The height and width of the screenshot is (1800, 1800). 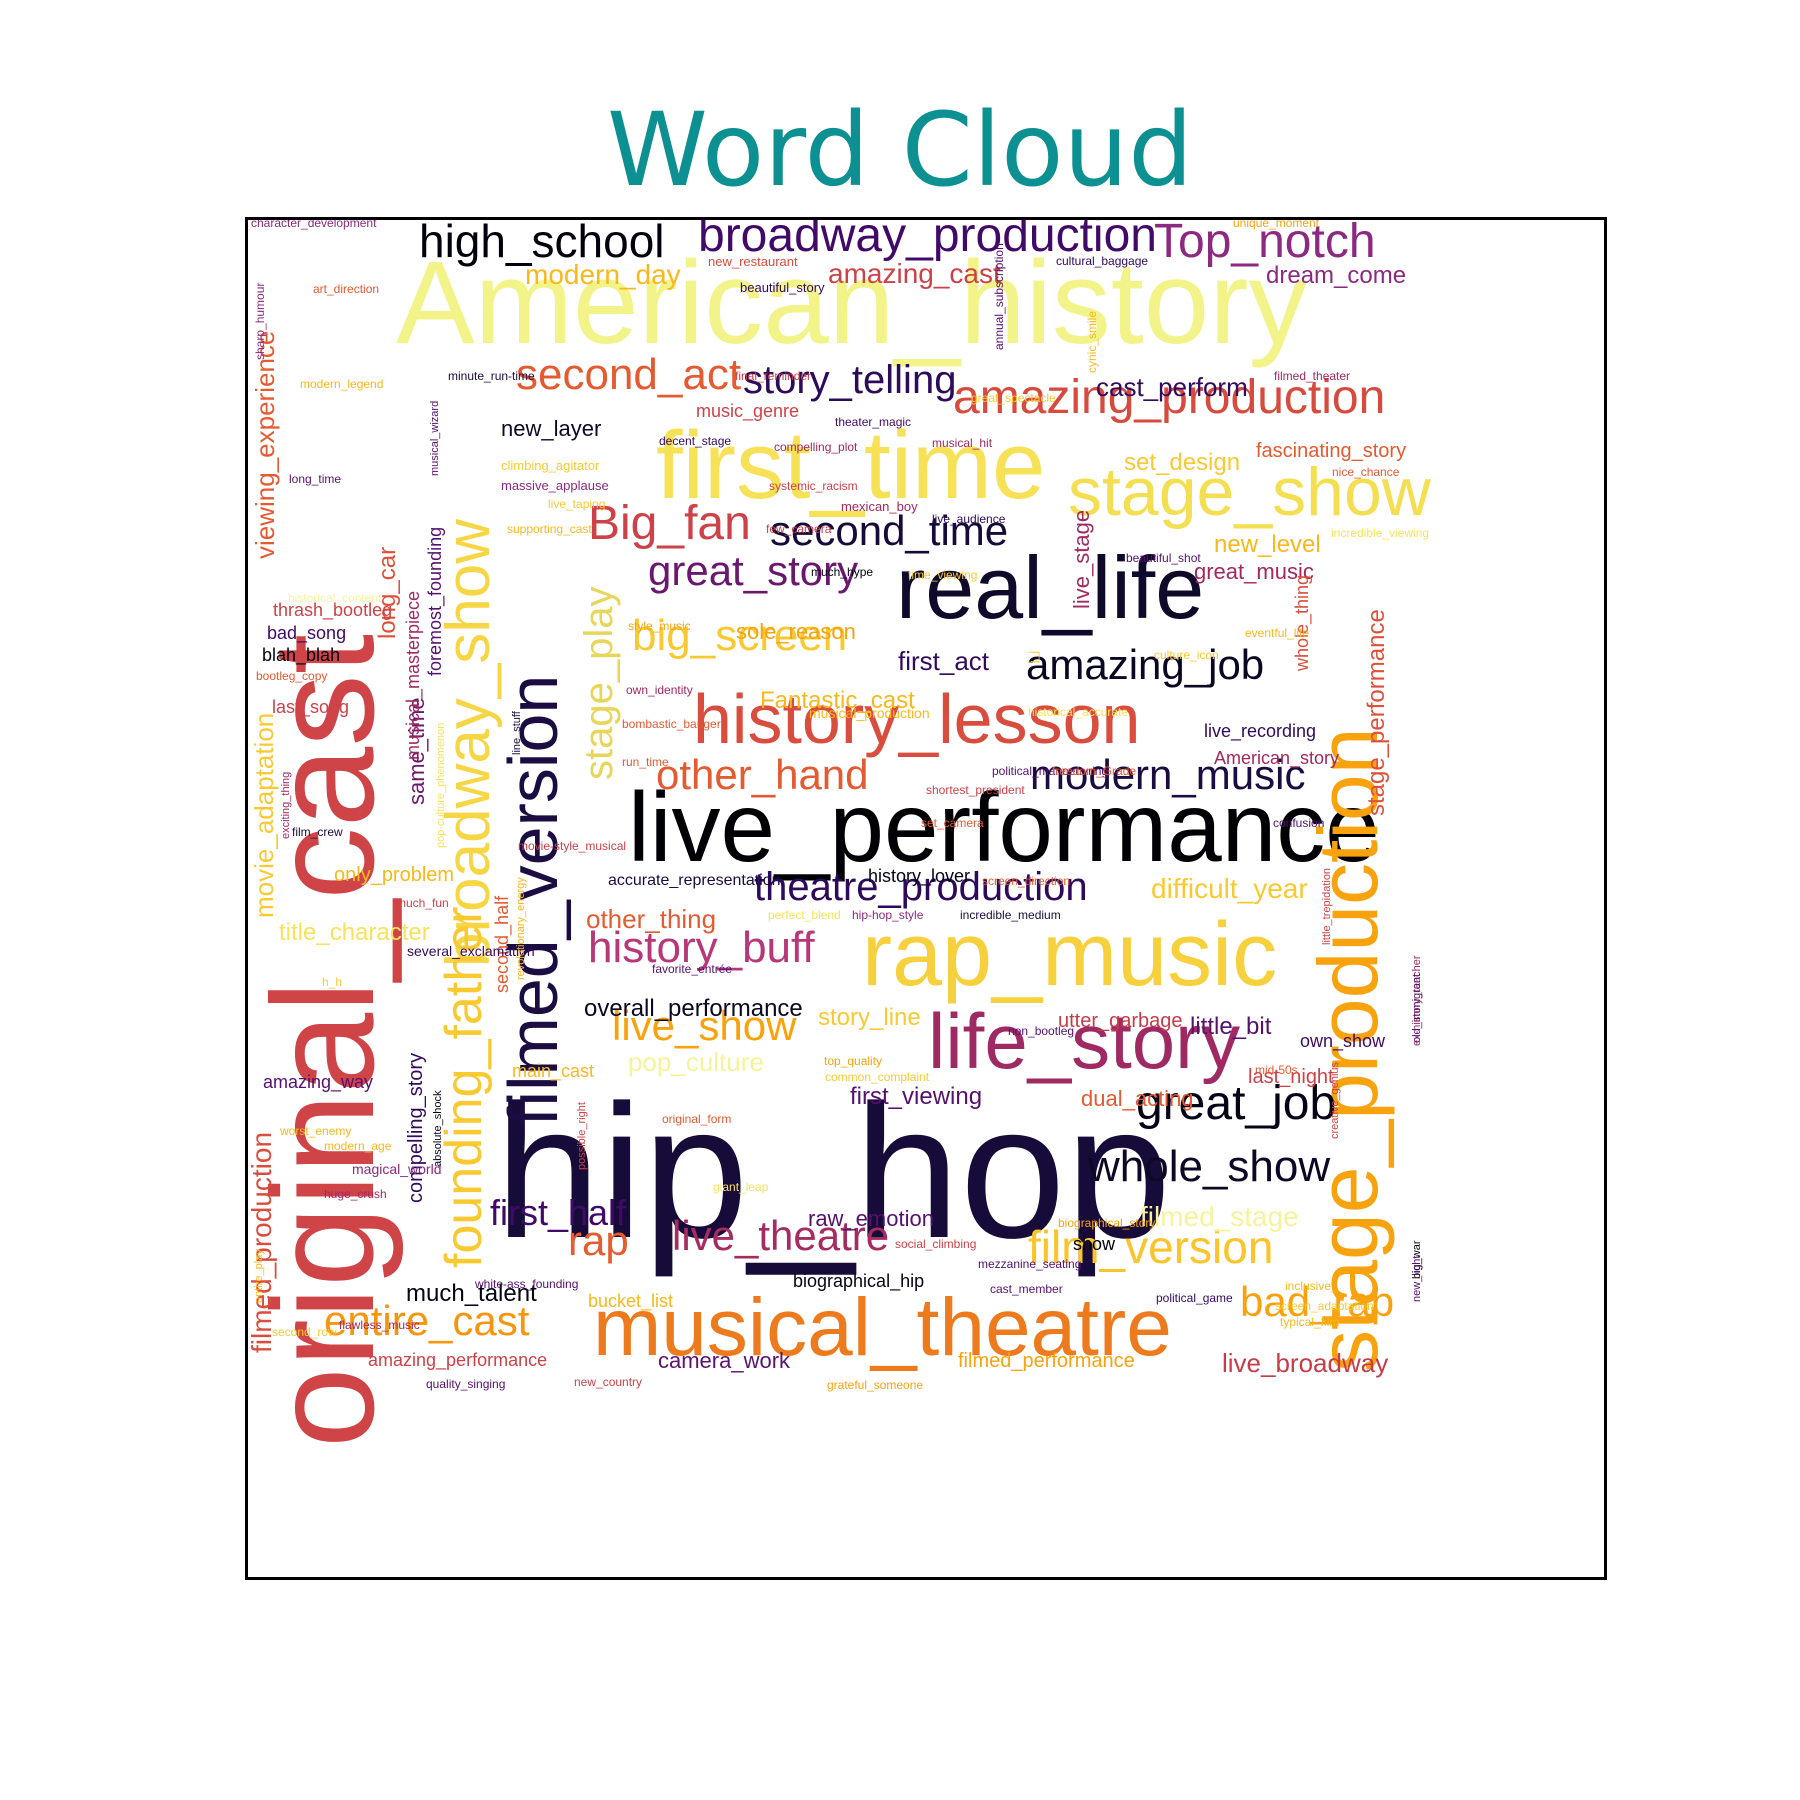 I want to click on word-political-manoeuvring: political_manoeuvring, so click(x=1050, y=771).